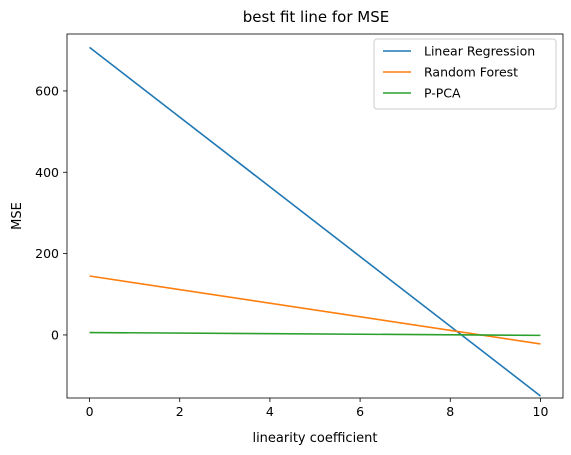 The height and width of the screenshot is (455, 571). I want to click on legend-entry: Linear Regression, so click(479, 51).